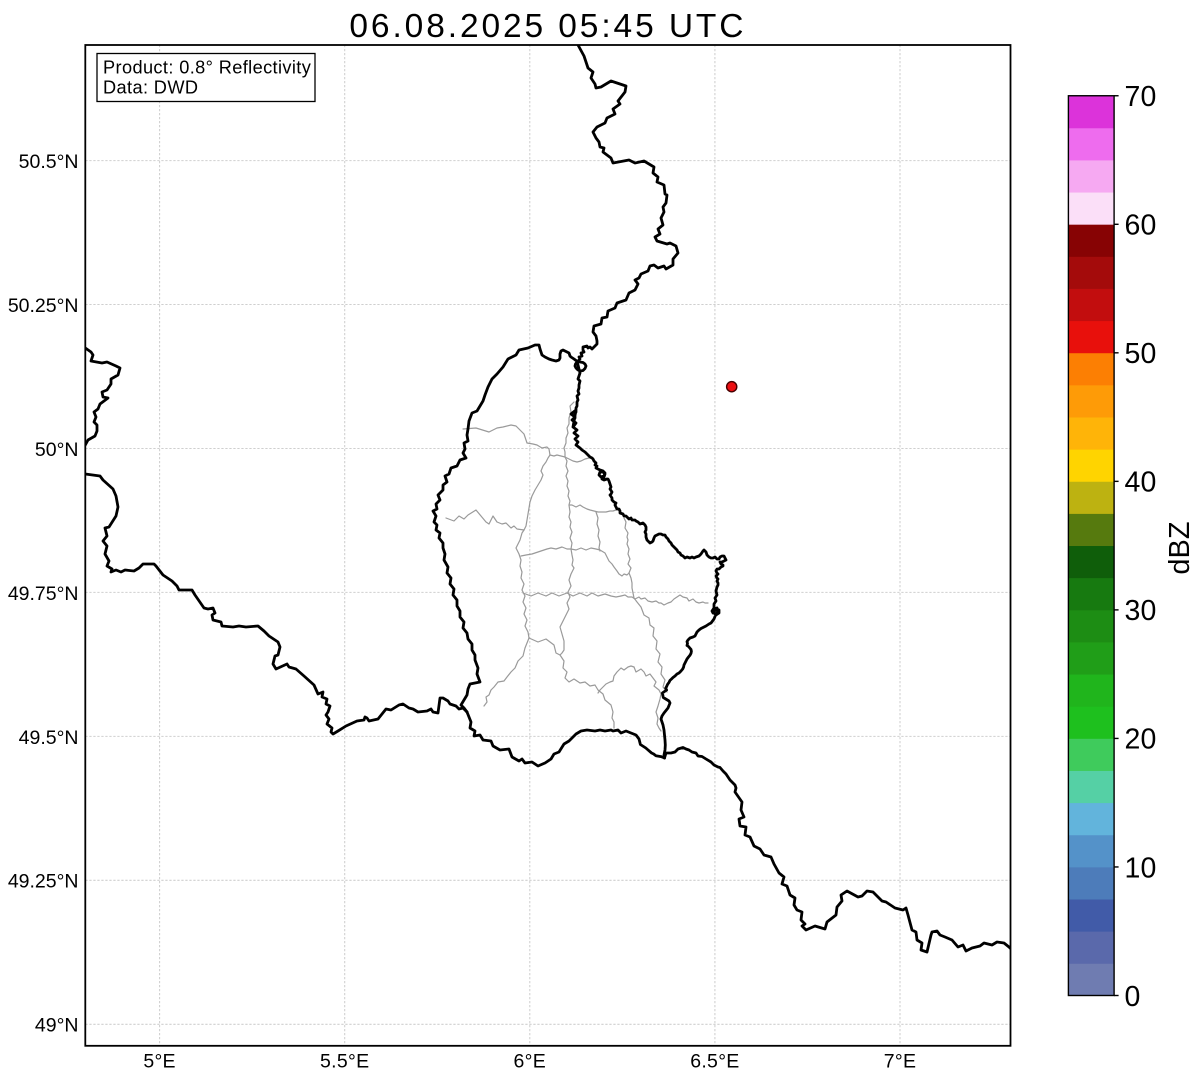 The height and width of the screenshot is (1081, 1202). What do you see at coordinates (43, 882) in the screenshot?
I see `svg-text: 49.25°N` at bounding box center [43, 882].